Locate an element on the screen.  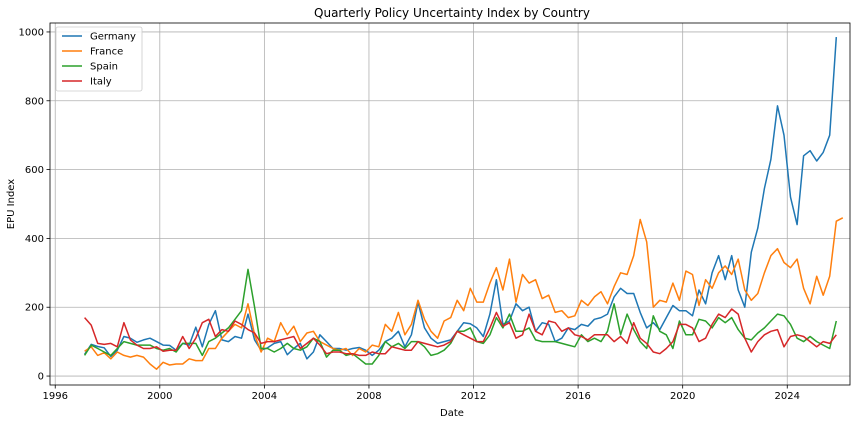
legend-box is located at coordinates (99, 59).